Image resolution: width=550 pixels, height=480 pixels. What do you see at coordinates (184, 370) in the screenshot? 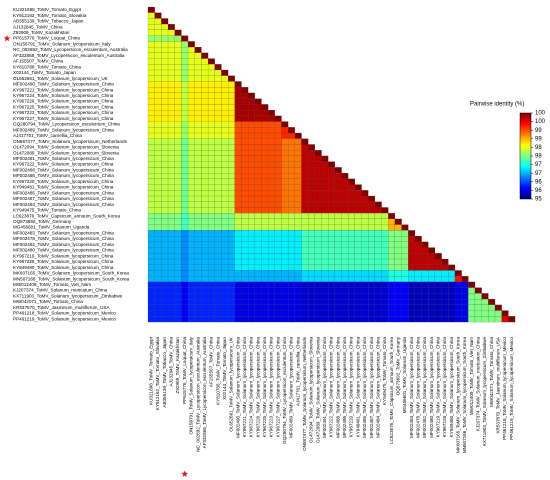
I see `column-label: PP615776_ToMV_Loquat_China` at bounding box center [184, 370].